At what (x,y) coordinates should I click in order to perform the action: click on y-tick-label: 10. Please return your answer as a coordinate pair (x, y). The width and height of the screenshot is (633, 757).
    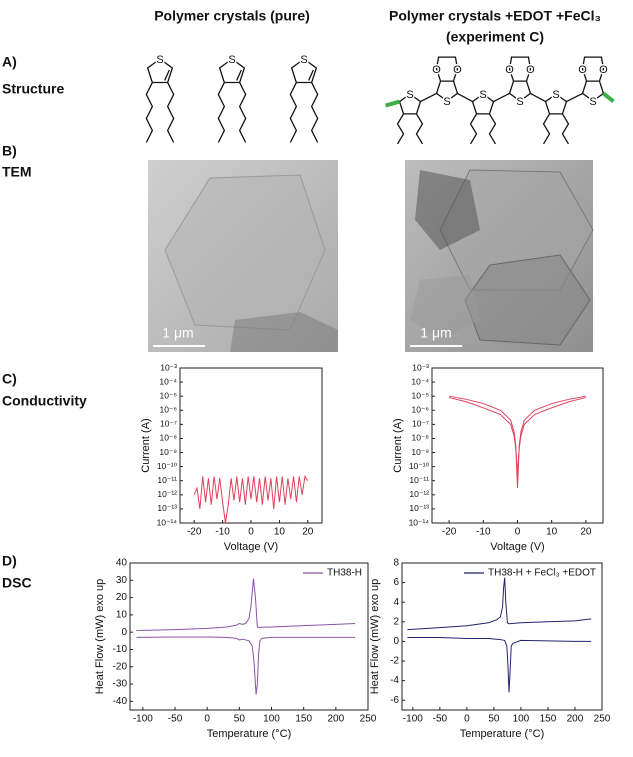
    Looking at the image, I should click on (122, 615).